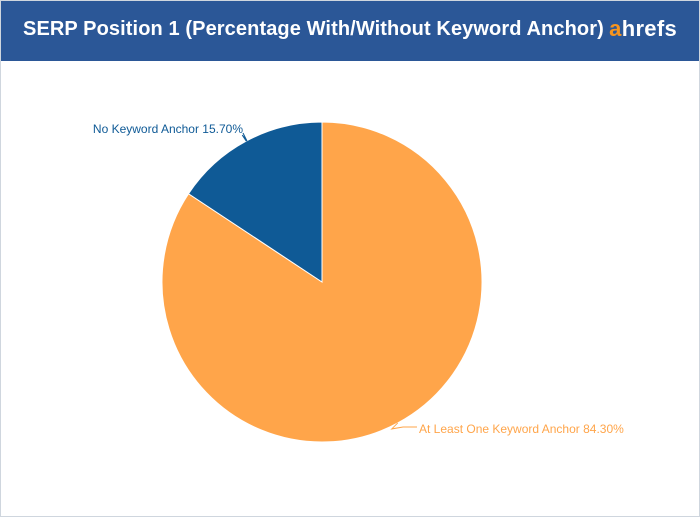  Describe the element at coordinates (521, 429) in the screenshot. I see `pie-label-at-least-one-keyword-anchor: At Least One Keyword Anchor 84.30%` at that location.